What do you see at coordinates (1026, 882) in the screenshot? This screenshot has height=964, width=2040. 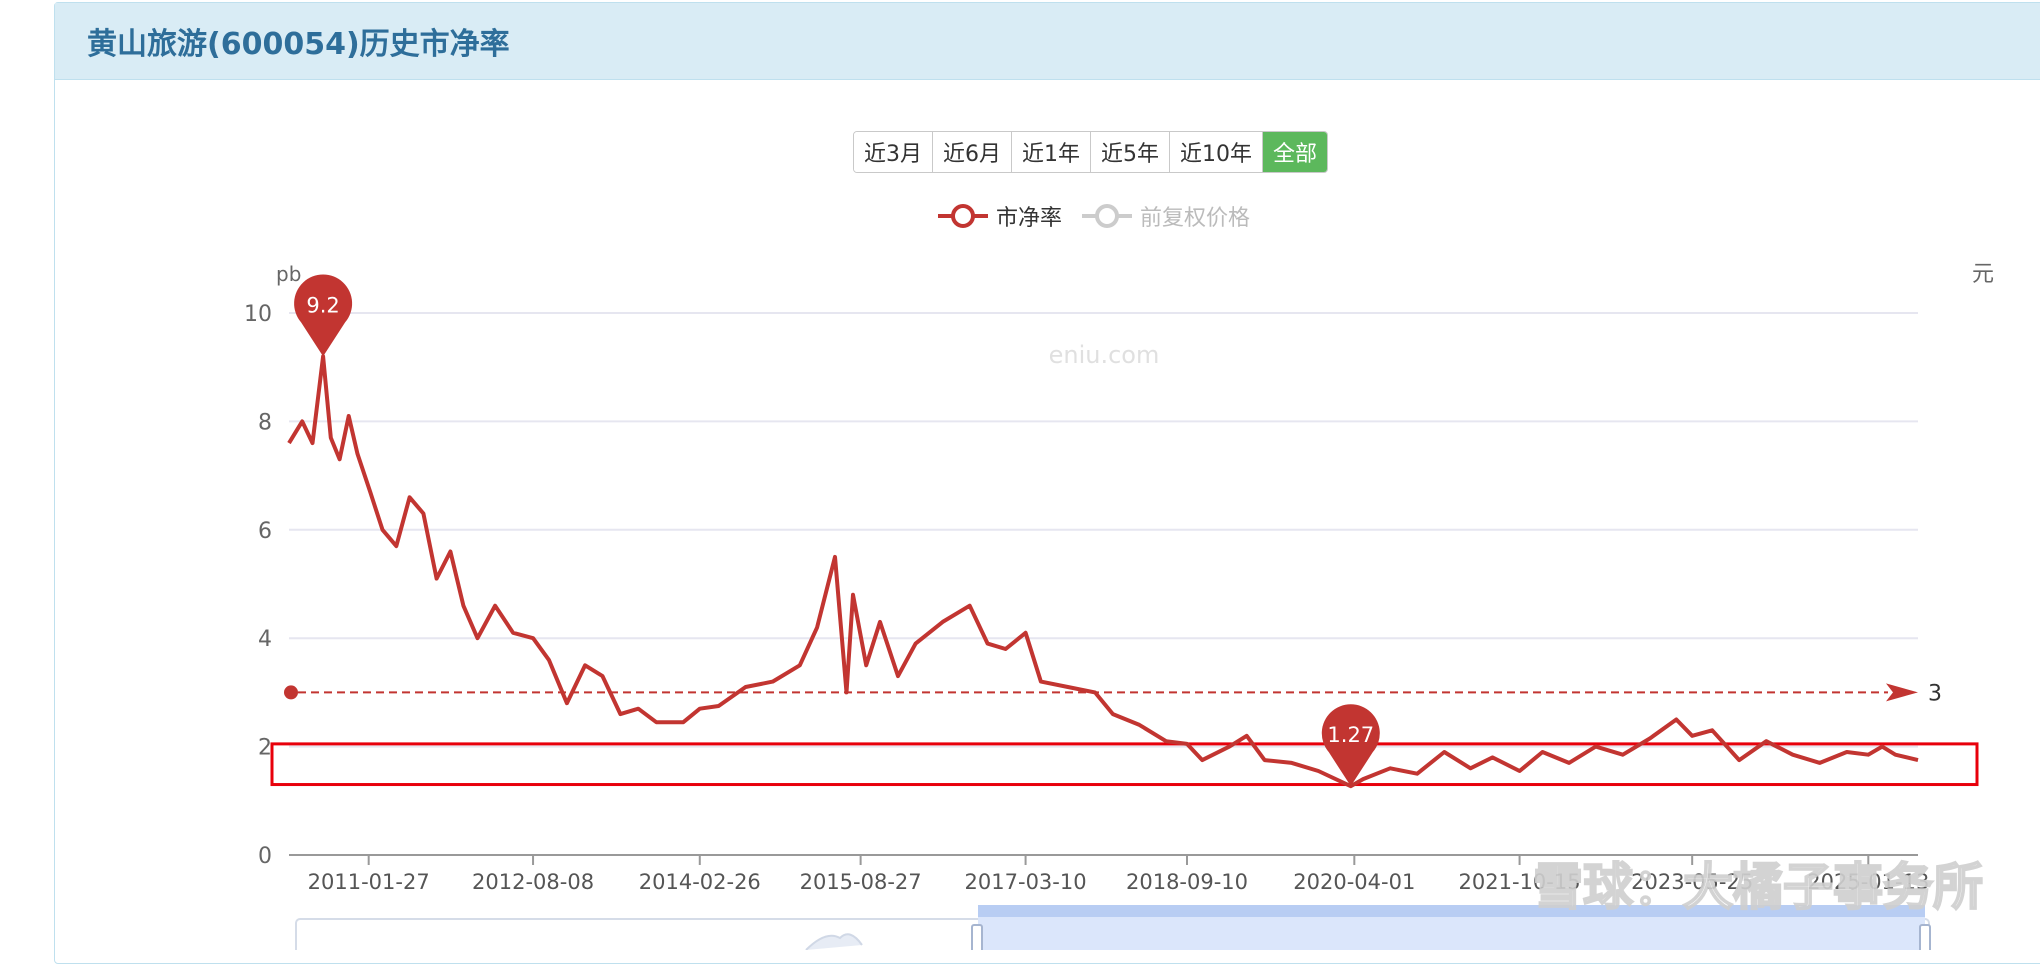 I see `x-tick-label: 2017-03-10` at bounding box center [1026, 882].